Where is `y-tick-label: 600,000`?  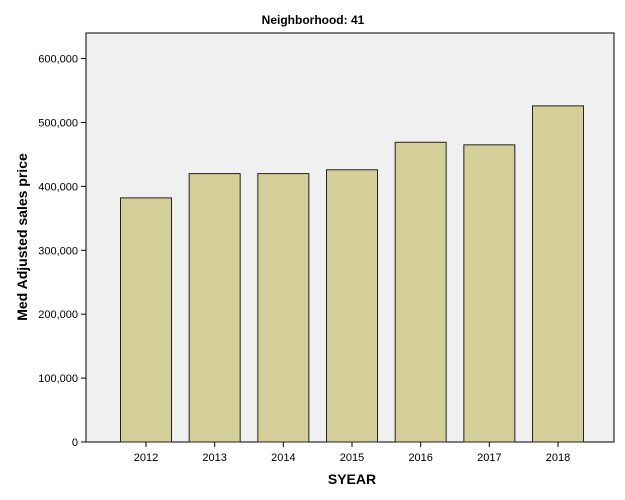
y-tick-label: 600,000 is located at coordinates (58, 60).